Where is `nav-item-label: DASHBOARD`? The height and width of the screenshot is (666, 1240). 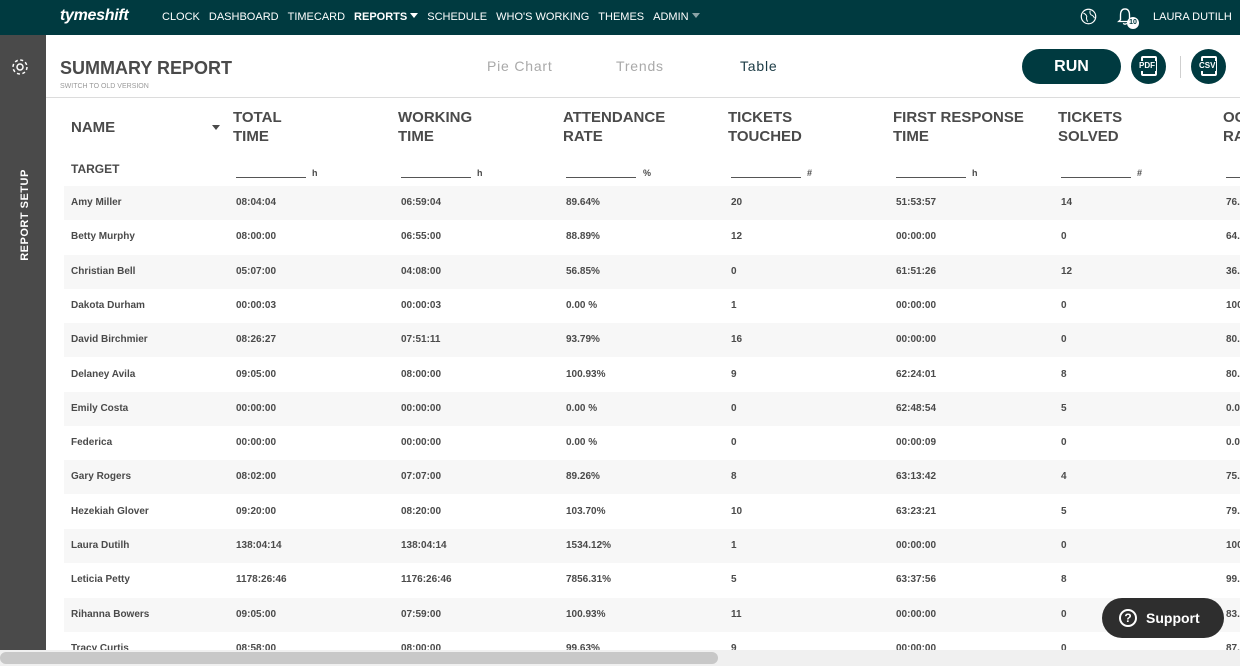 nav-item-label: DASHBOARD is located at coordinates (243, 17).